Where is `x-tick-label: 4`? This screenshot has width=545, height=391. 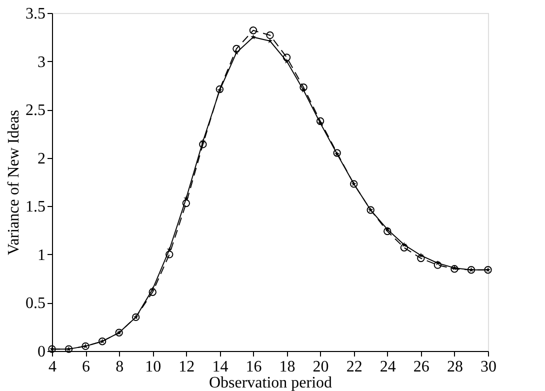 x-tick-label: 4 is located at coordinates (52, 367).